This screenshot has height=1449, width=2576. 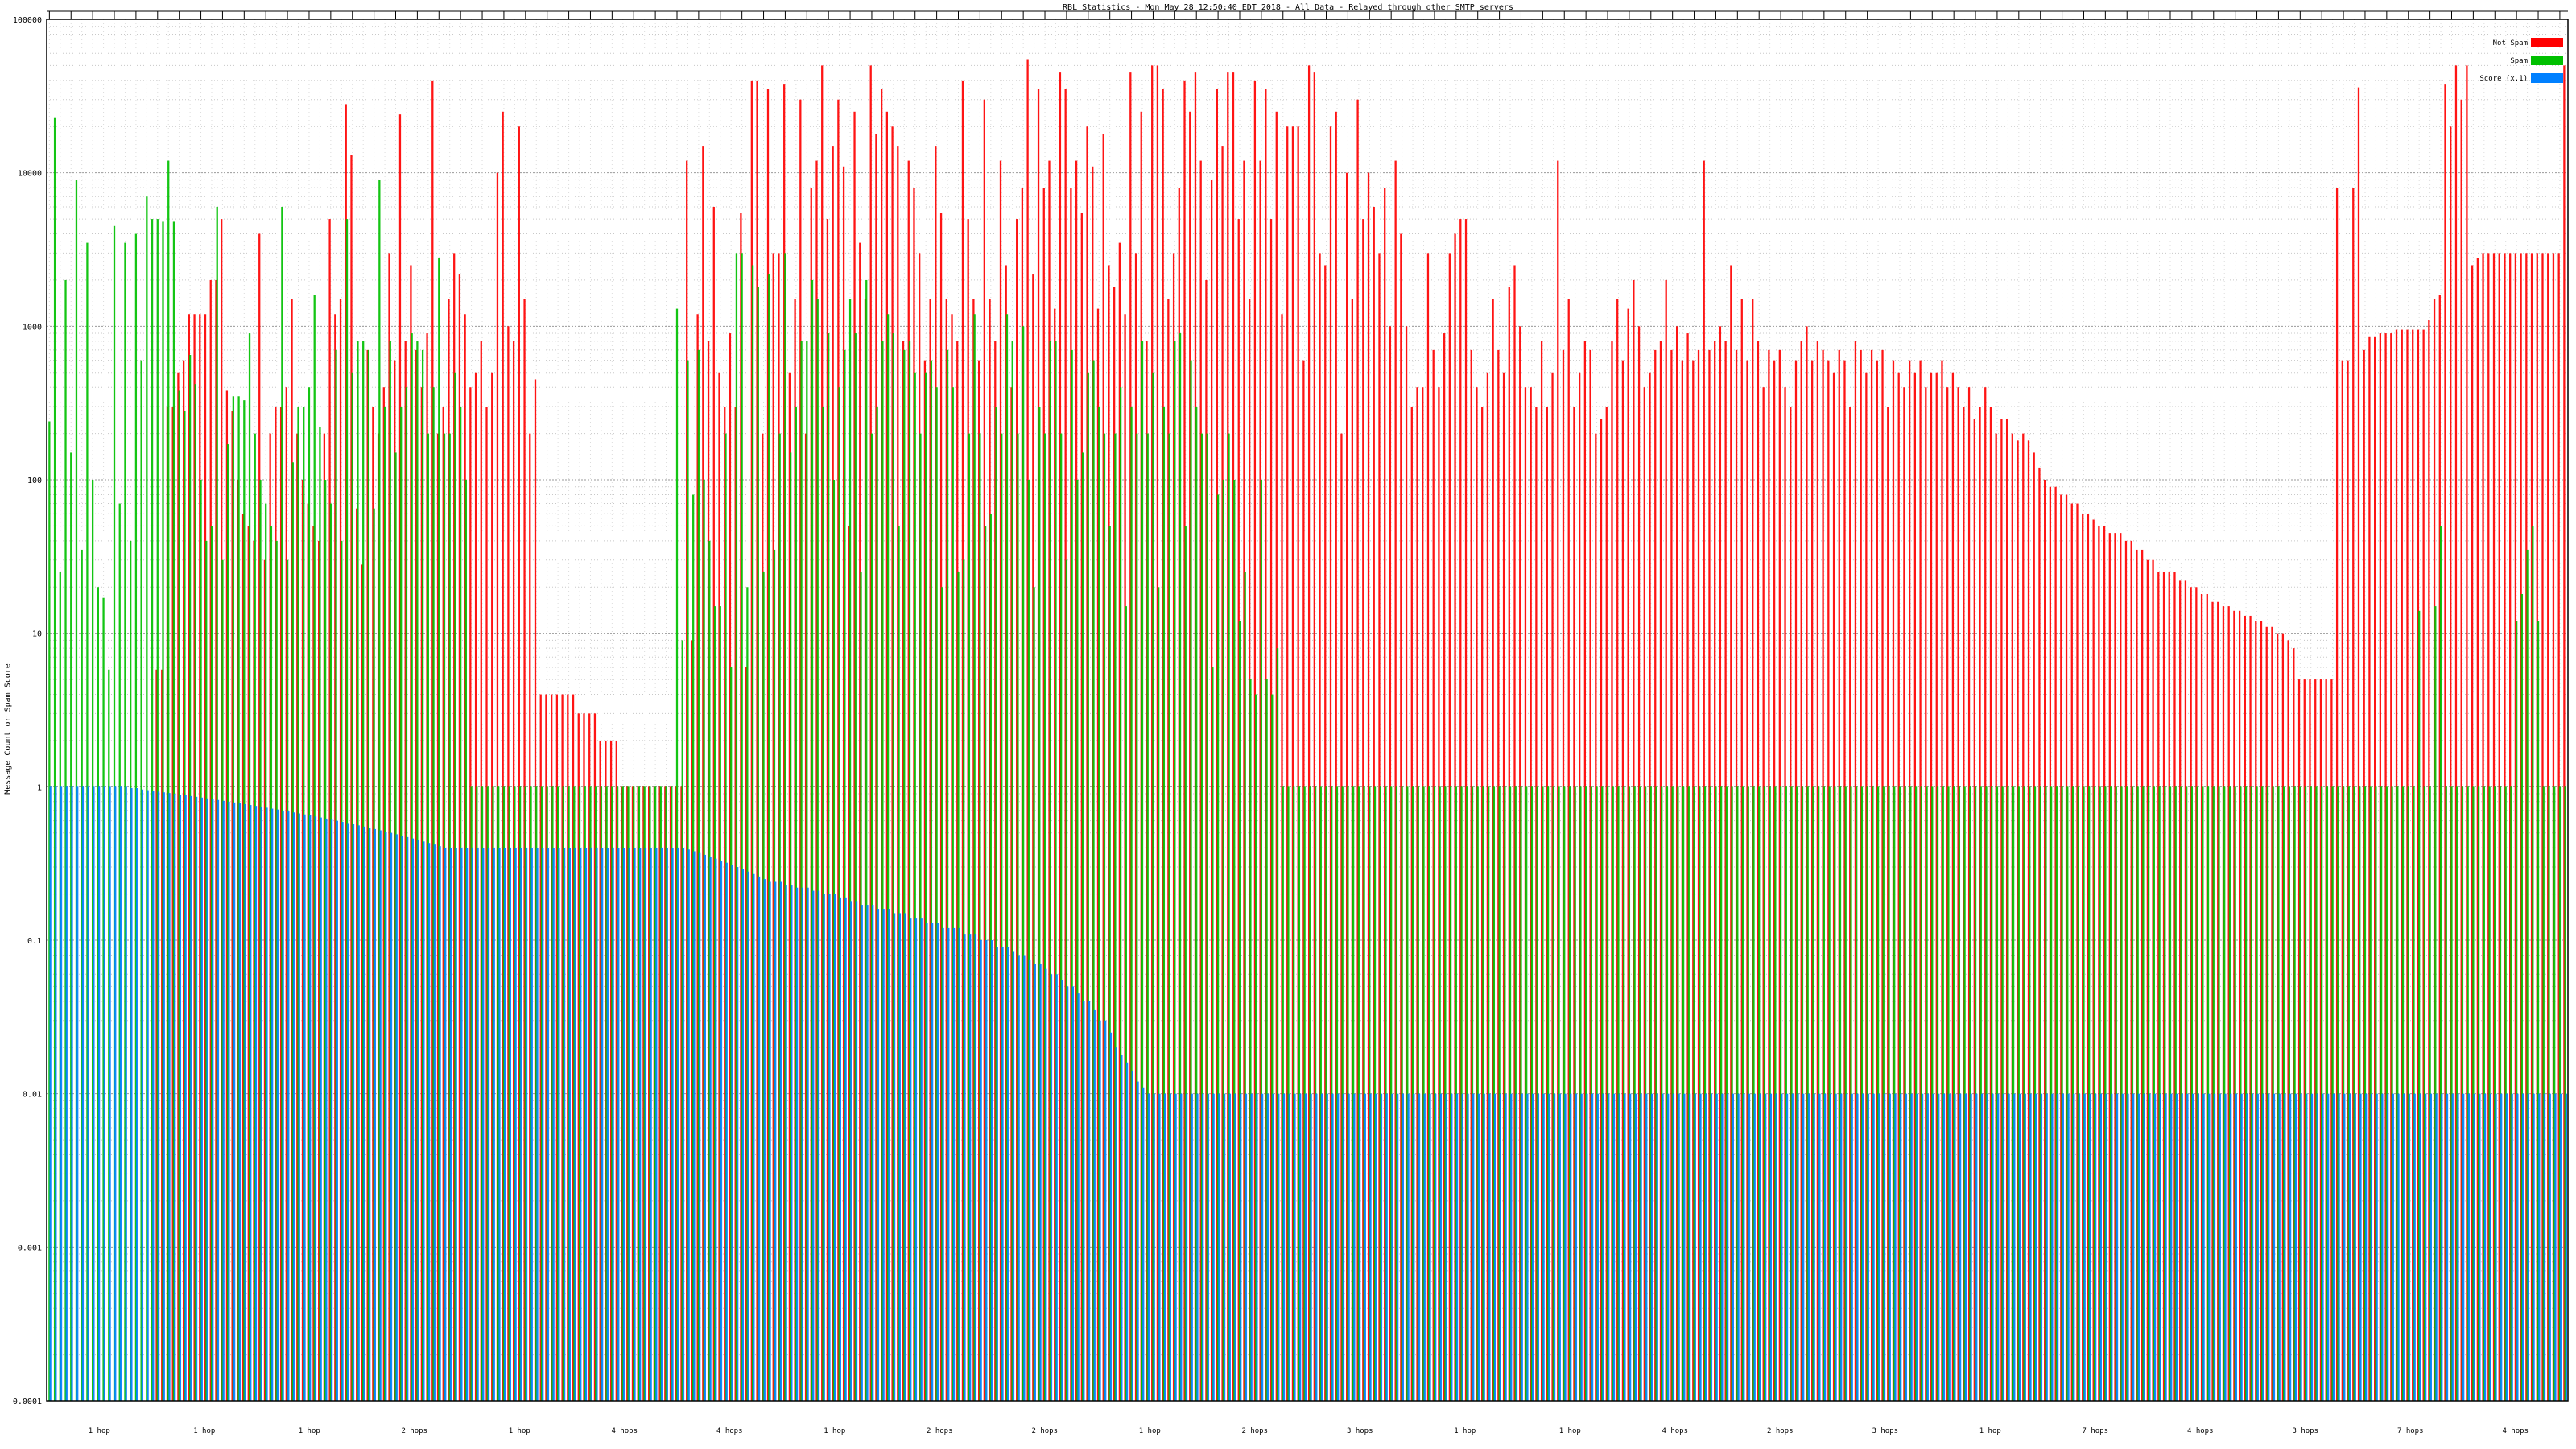 I want to click on x-group-label: 1 hop, so click(x=99, y=1431).